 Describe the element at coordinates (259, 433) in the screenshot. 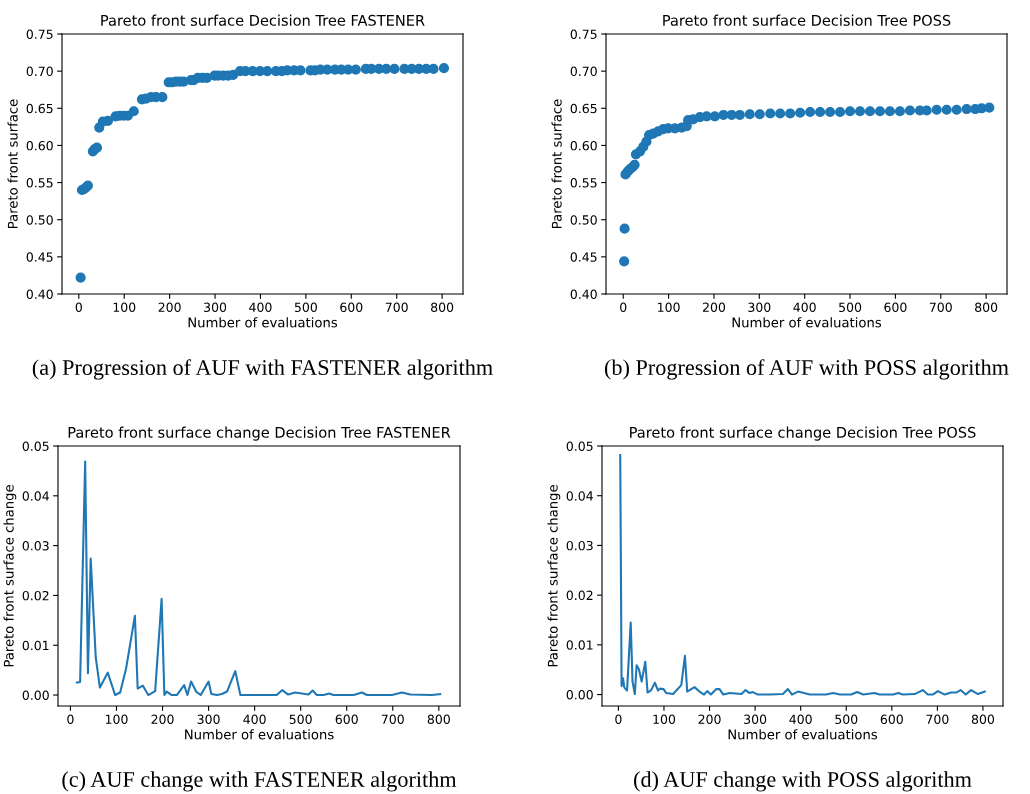

I see `chart-title: Pareto front surface change Decision Tree FASTENER` at that location.